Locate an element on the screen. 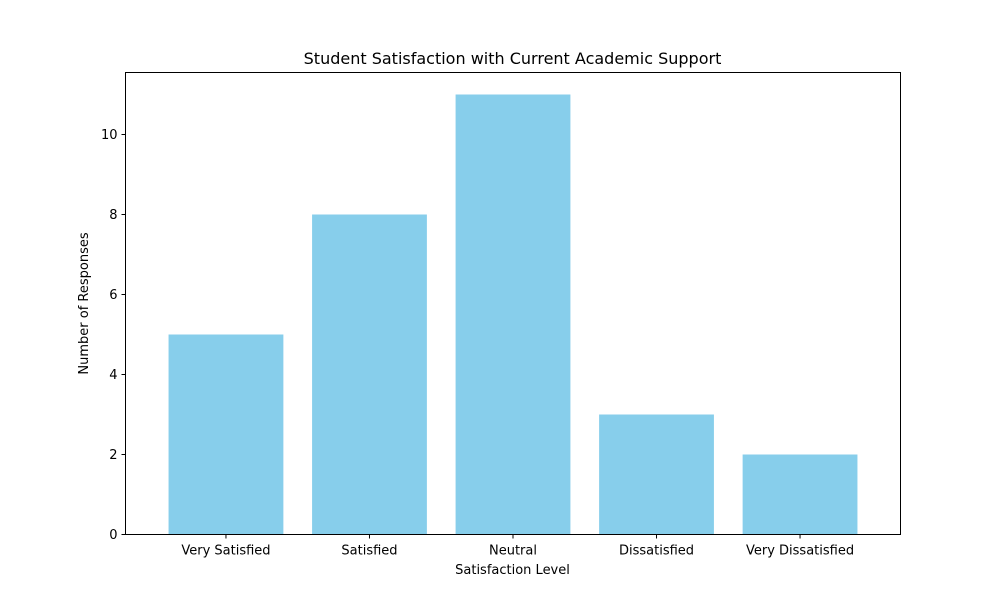  bar-dissatisfied is located at coordinates (656, 474).